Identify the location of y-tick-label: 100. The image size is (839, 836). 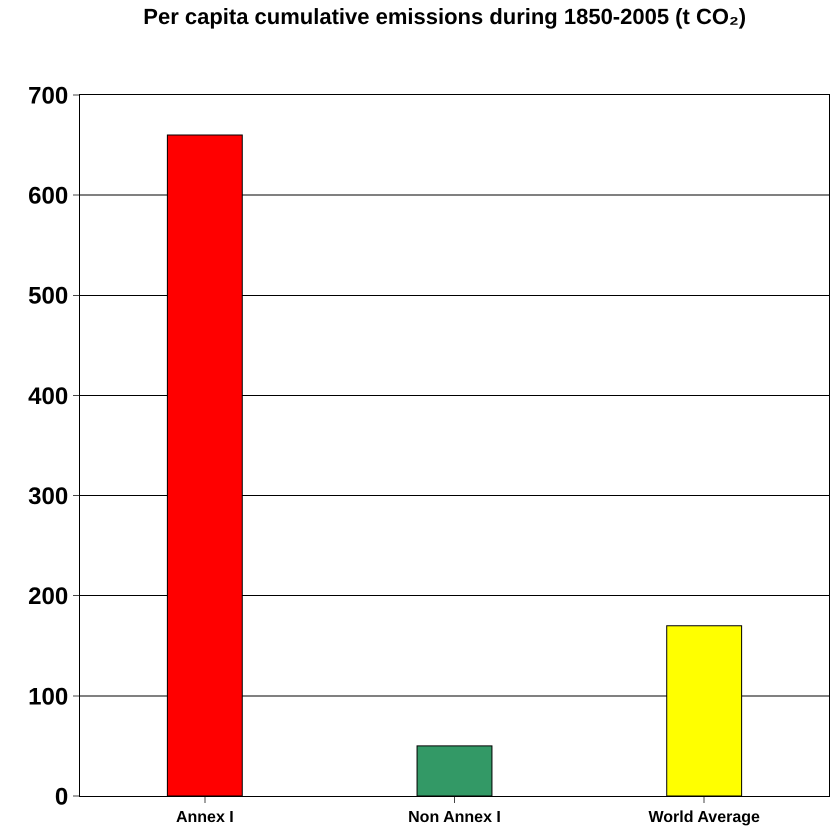
(48, 696).